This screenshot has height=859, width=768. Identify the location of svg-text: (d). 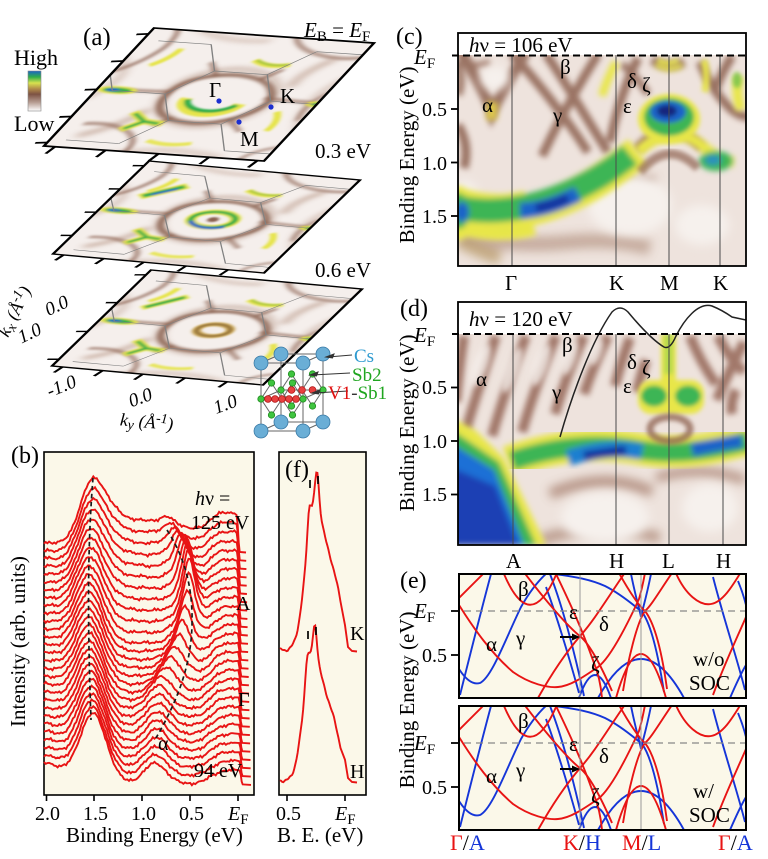
(414, 309).